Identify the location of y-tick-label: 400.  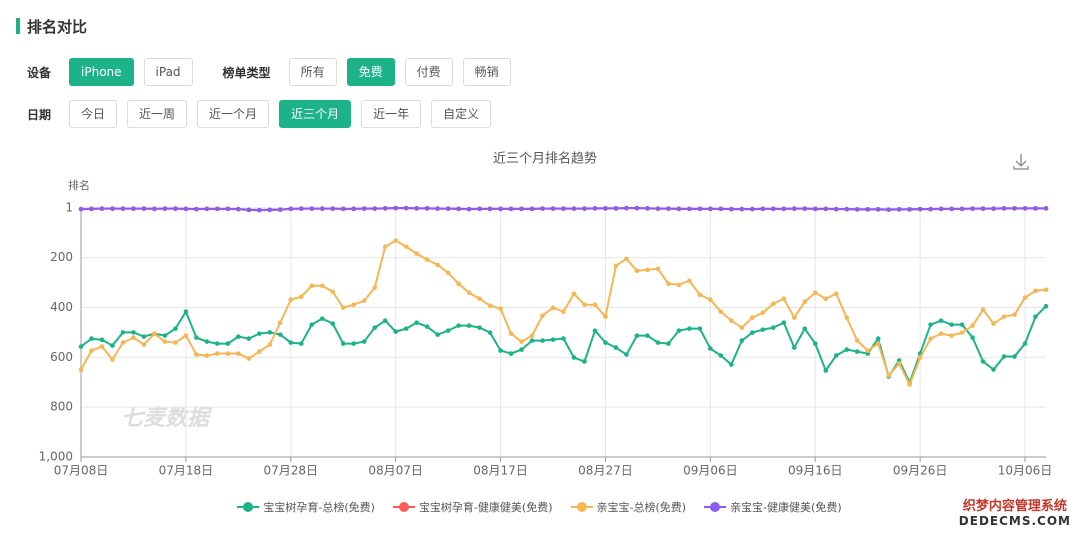
(61, 307).